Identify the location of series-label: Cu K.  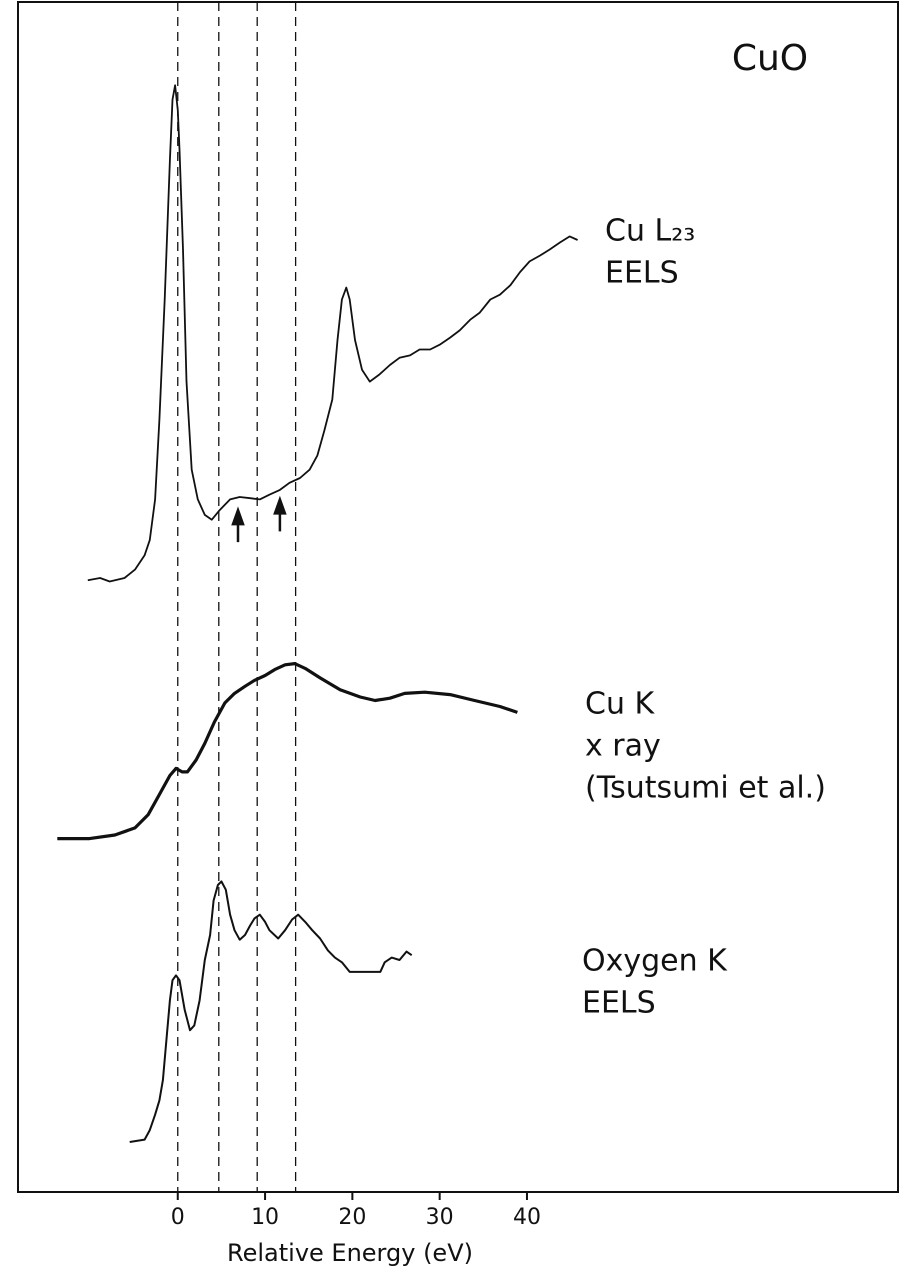
(620, 704).